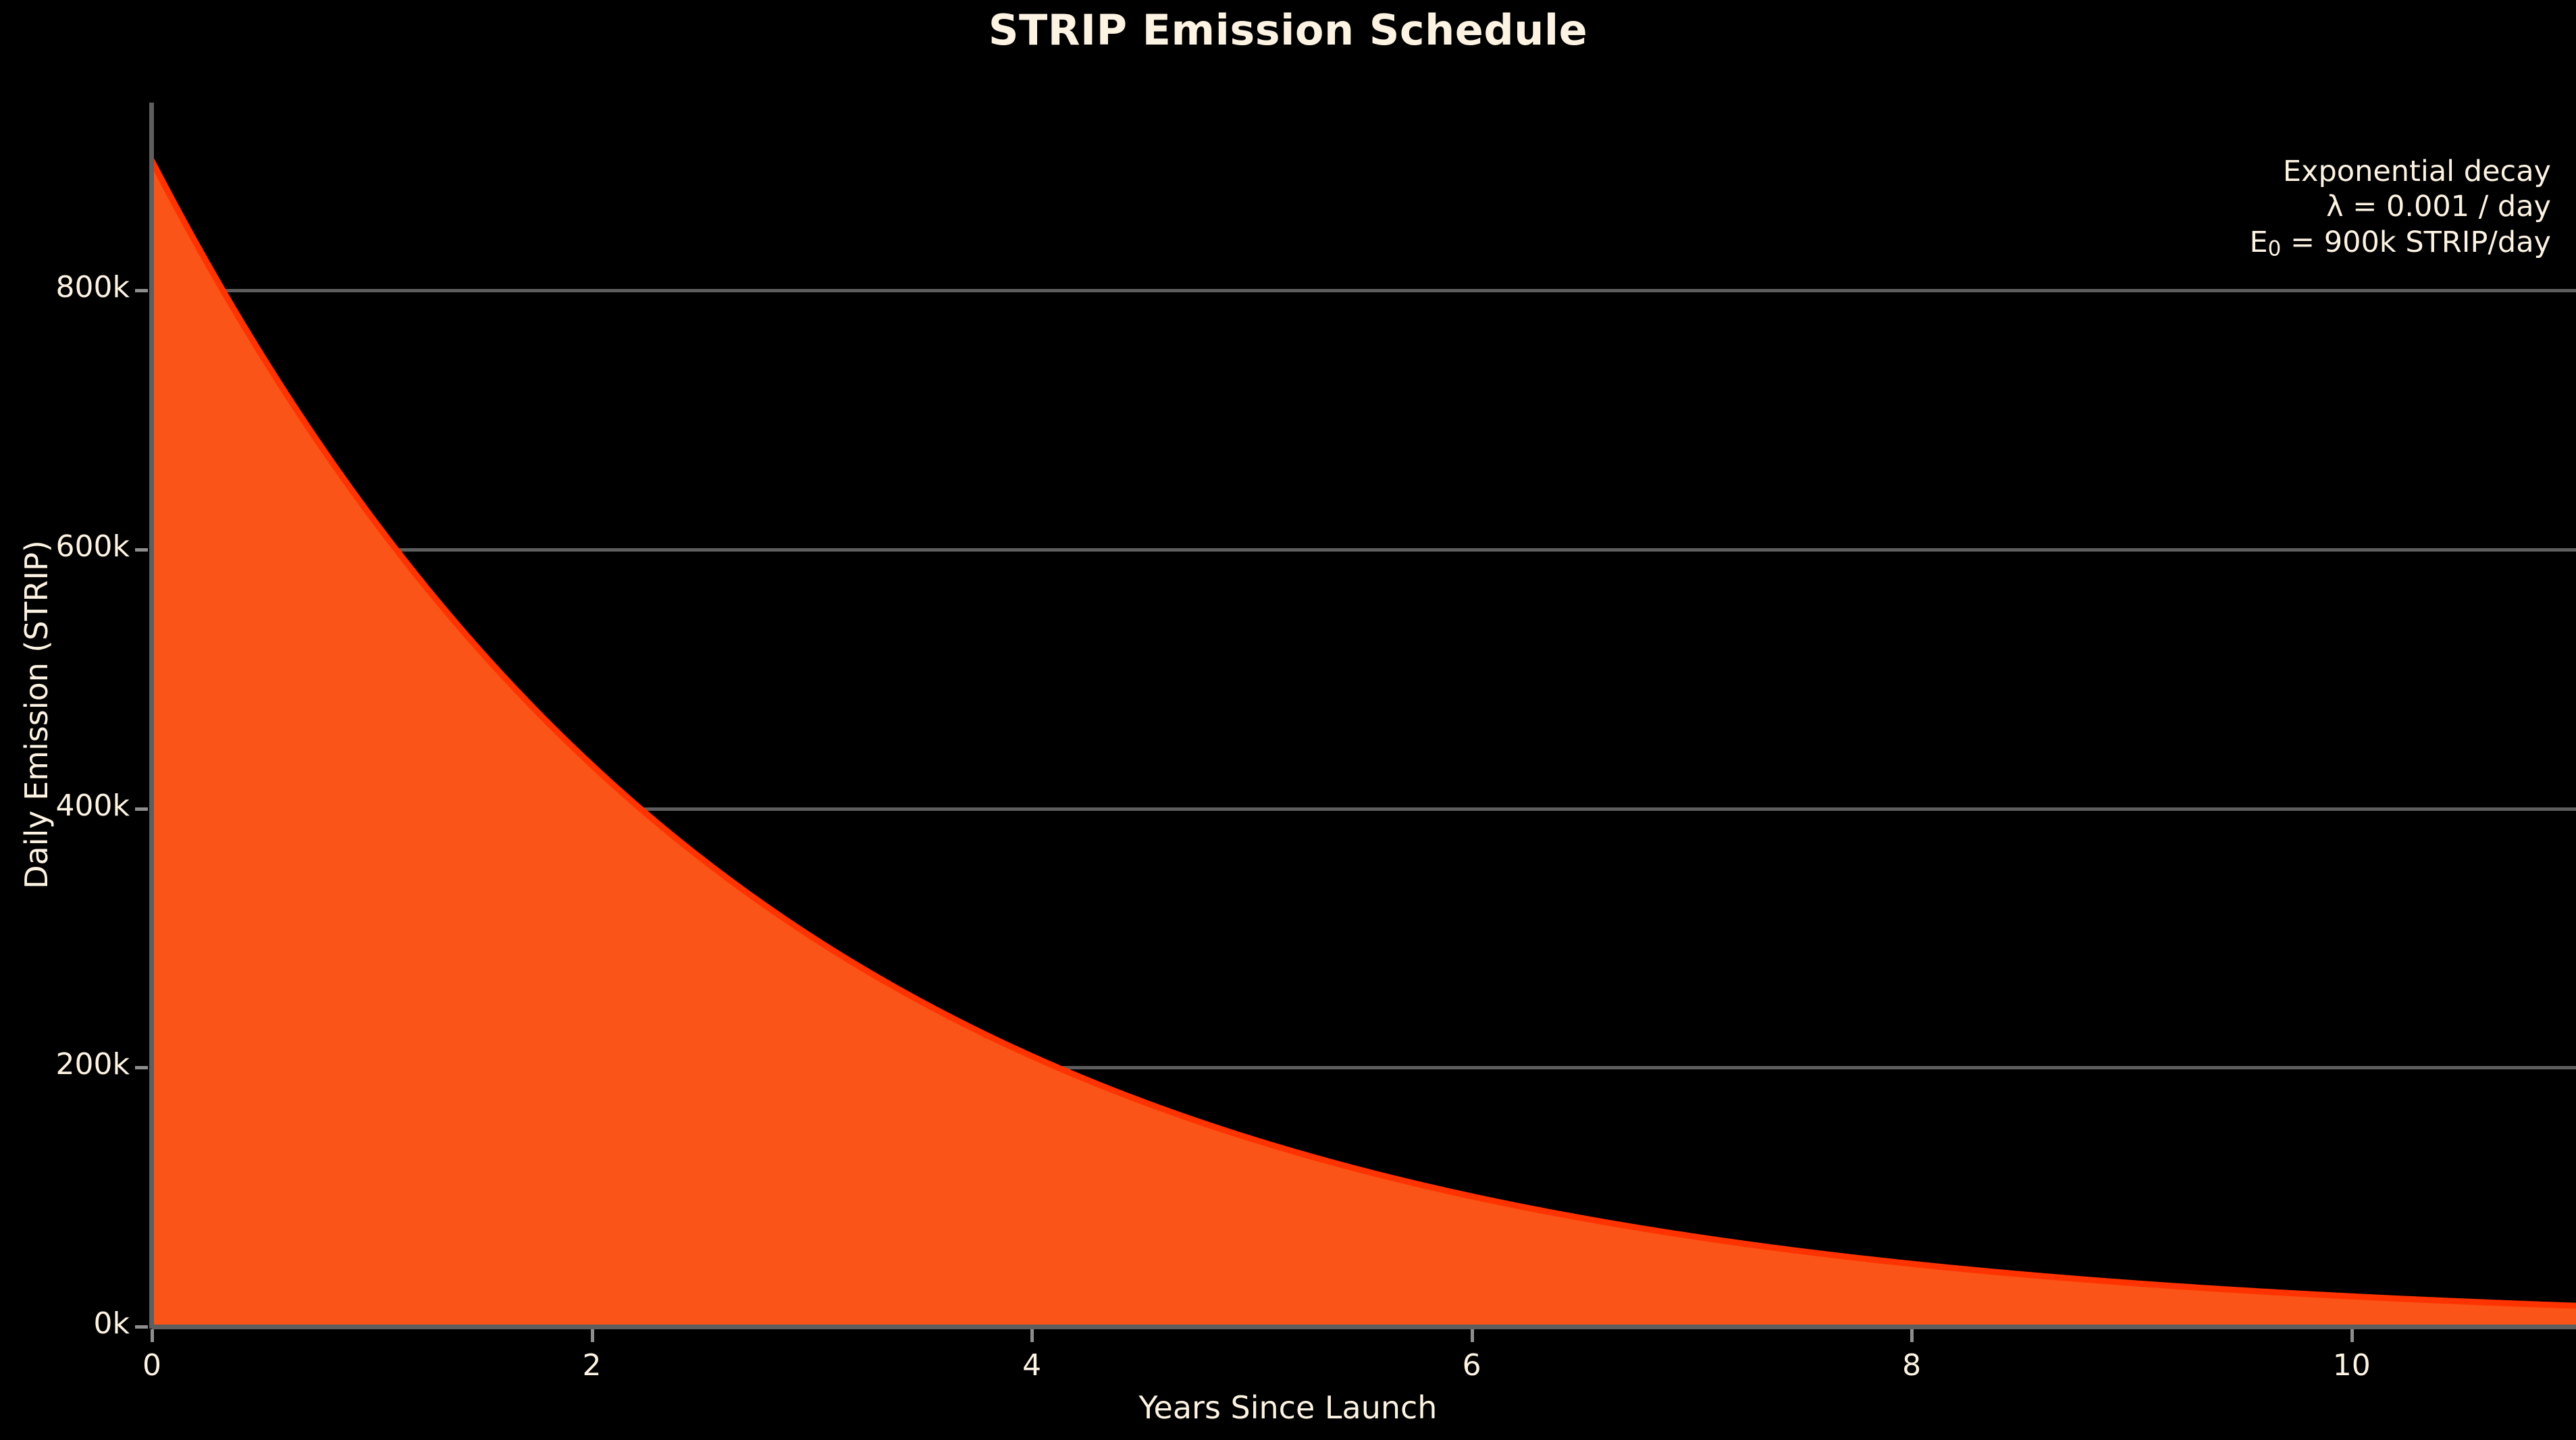  I want to click on x-axis-spine, so click(1364, 1327).